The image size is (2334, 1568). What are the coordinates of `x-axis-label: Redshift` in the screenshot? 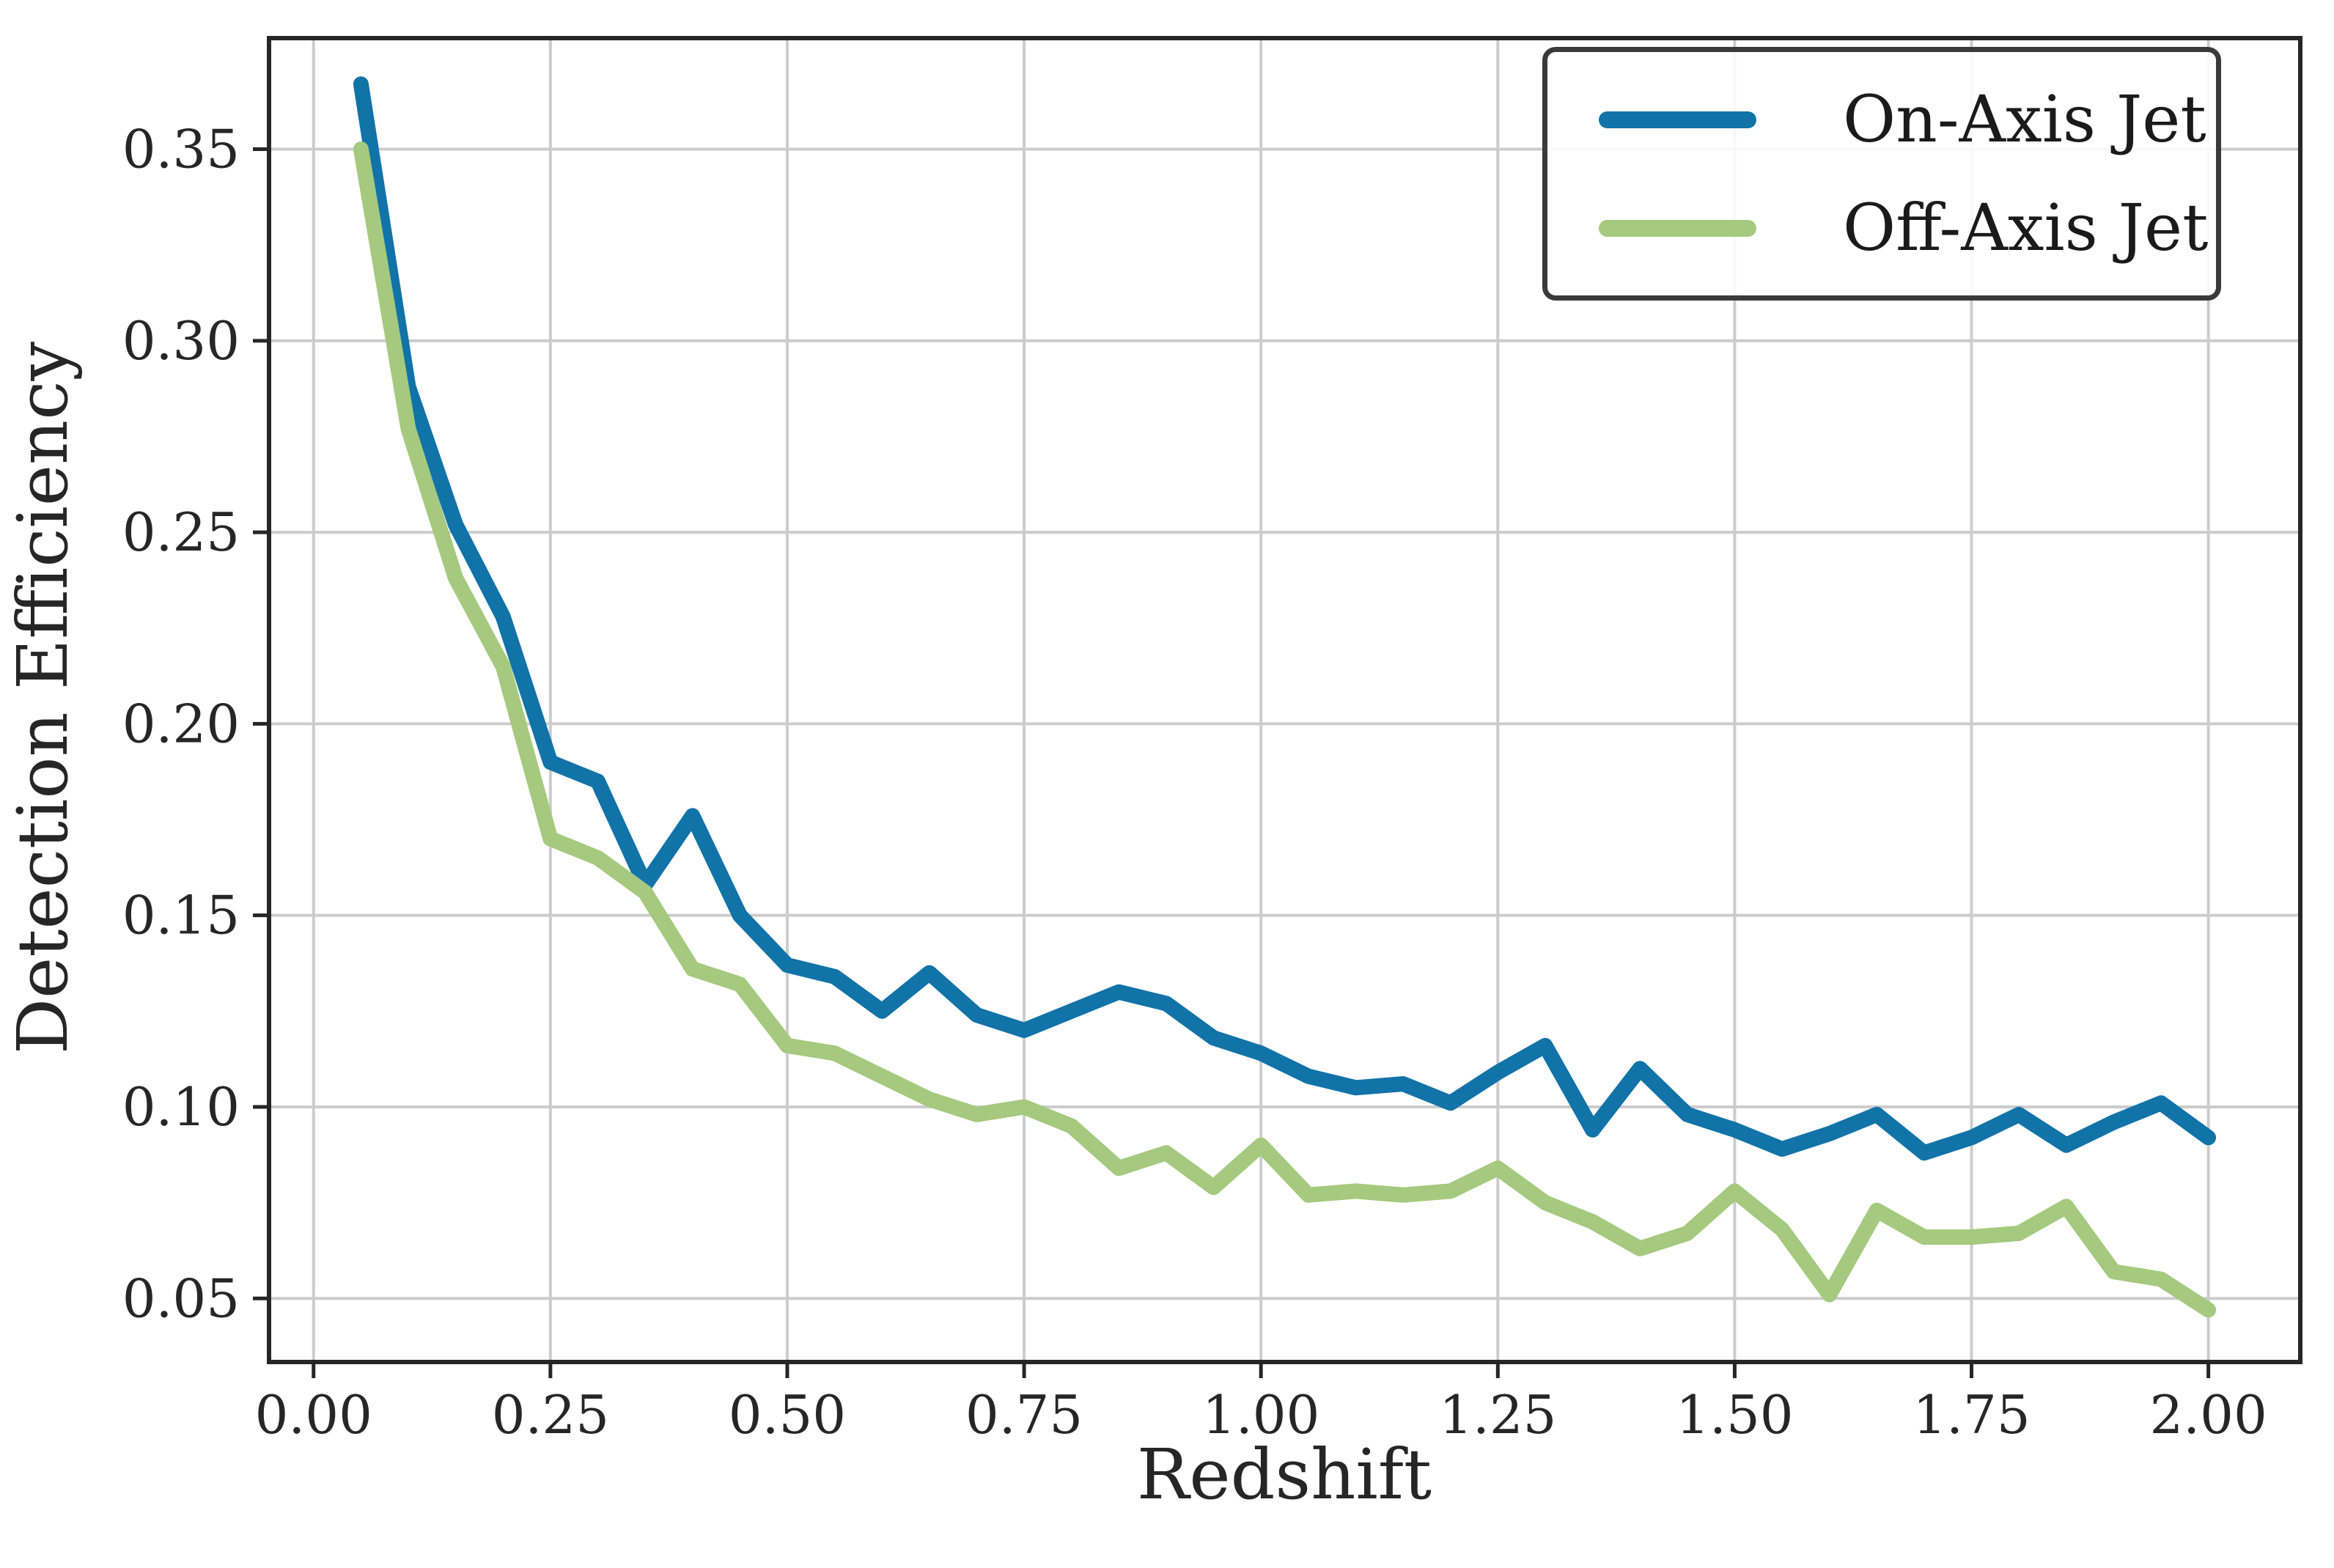 It's located at (1284, 1475).